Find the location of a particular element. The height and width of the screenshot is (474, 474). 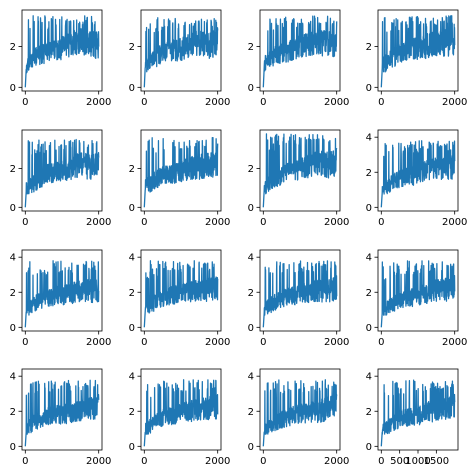

series-line-r2c4 is located at coordinates (418, 174).